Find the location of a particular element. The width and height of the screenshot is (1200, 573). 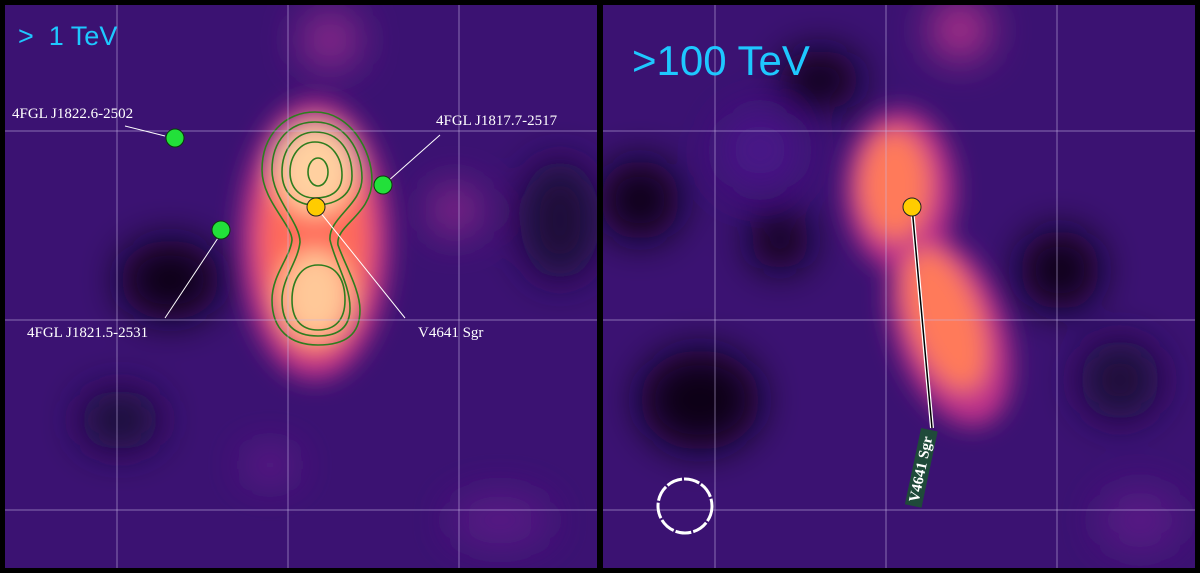

leader-line is located at coordinates (922, 317).